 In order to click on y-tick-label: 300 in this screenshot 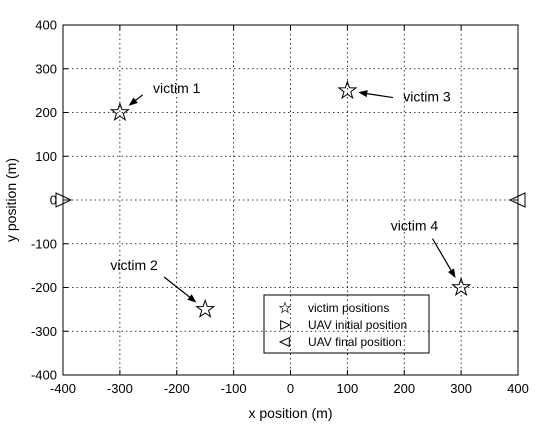, I will do `click(46, 68)`.